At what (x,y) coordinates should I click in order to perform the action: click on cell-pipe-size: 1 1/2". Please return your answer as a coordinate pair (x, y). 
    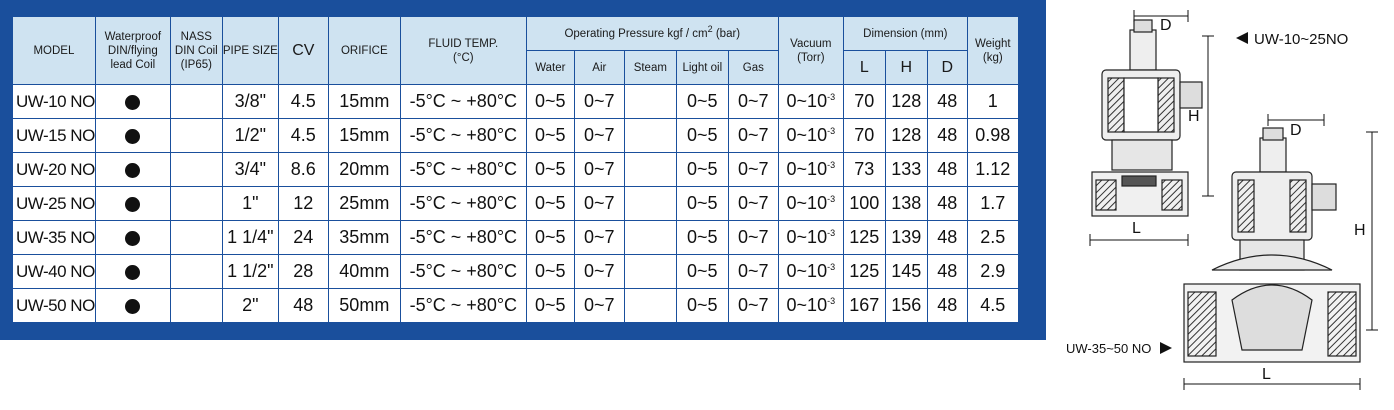
    Looking at the image, I should click on (250, 271).